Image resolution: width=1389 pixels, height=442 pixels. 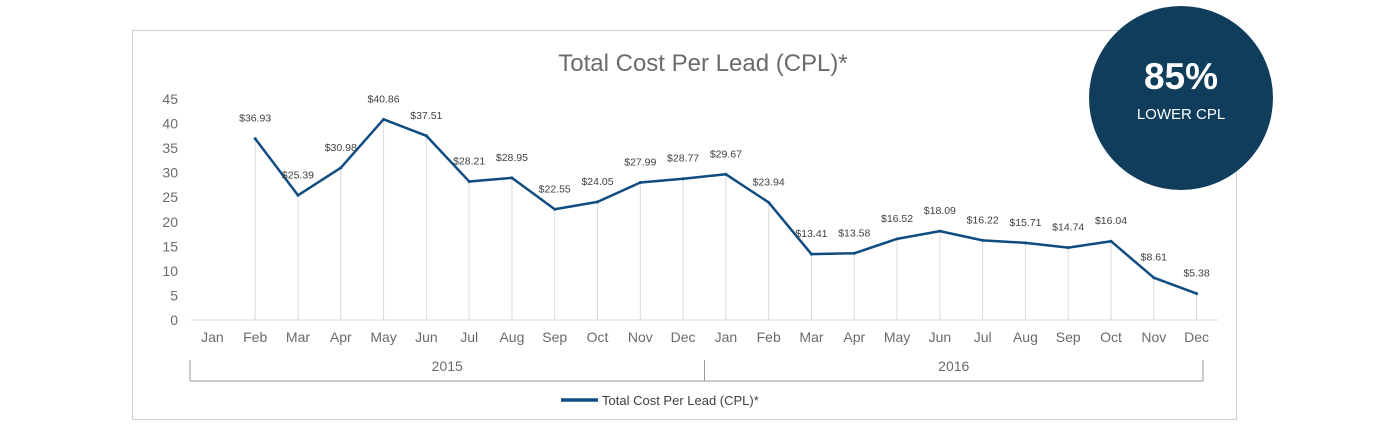 What do you see at coordinates (983, 220) in the screenshot?
I see `data-label: $16.22` at bounding box center [983, 220].